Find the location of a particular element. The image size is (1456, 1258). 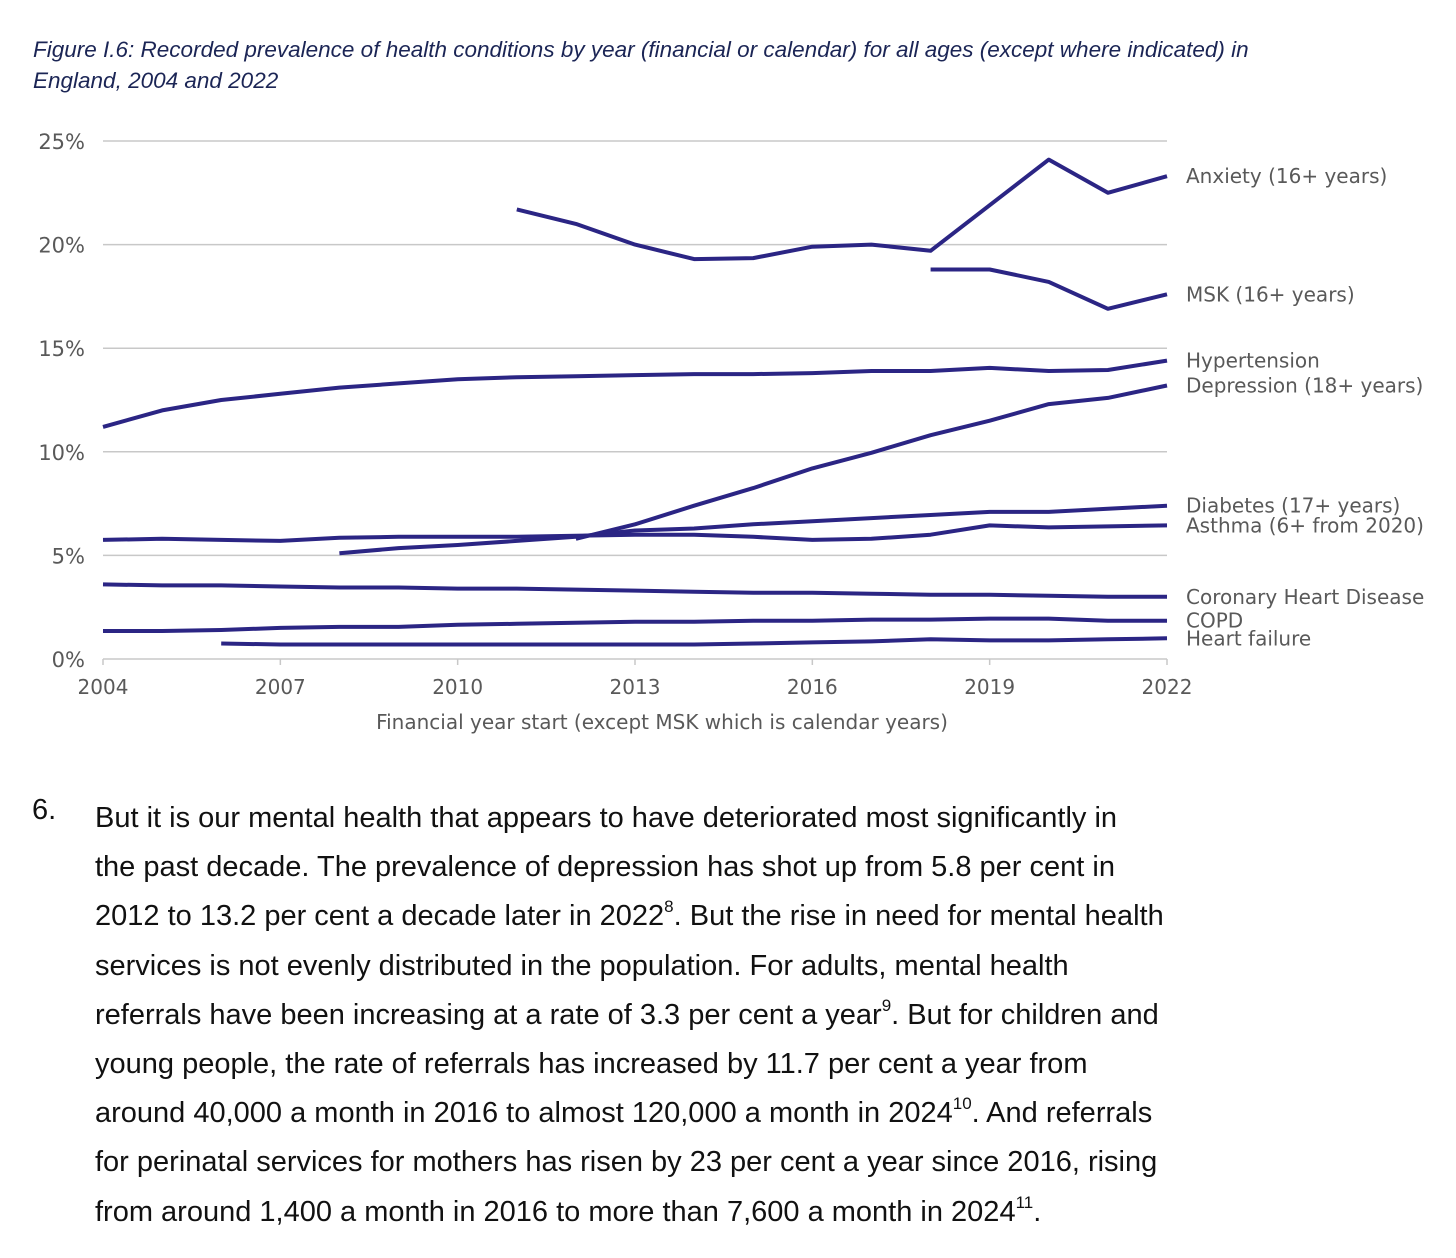

y-tick-label: 25% is located at coordinates (61, 142).